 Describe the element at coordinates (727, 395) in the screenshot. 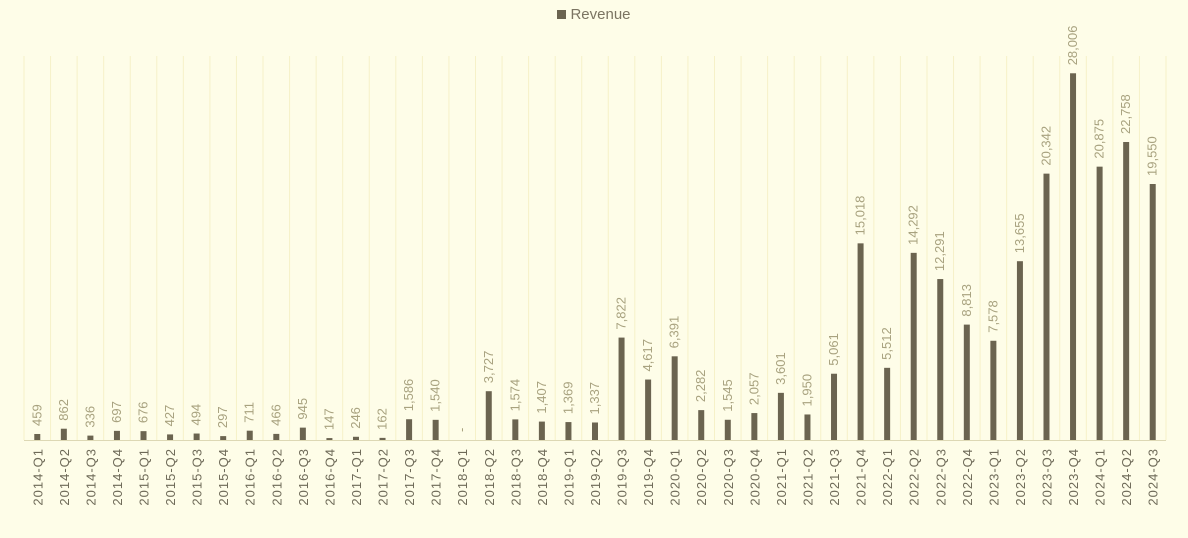

I see `data-label: 1,545` at that location.